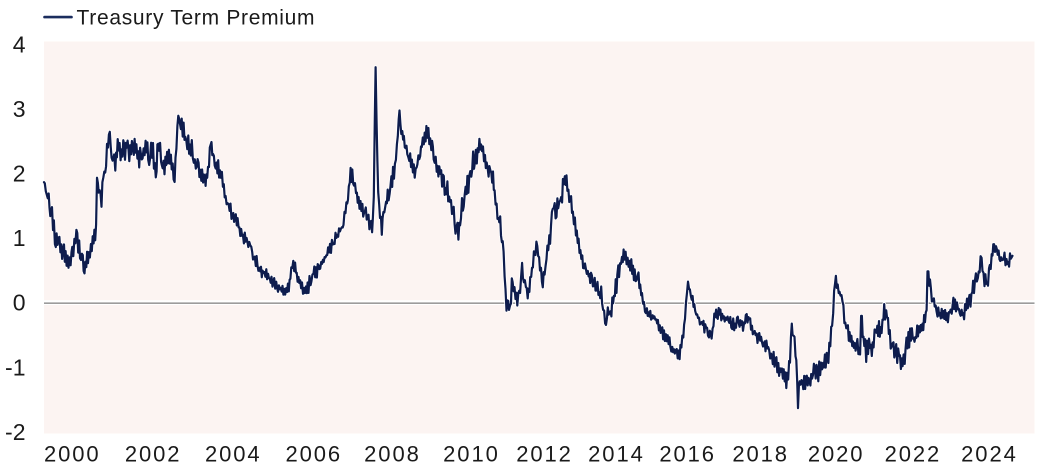  Describe the element at coordinates (19, 109) in the screenshot. I see `svg-text: 3` at that location.